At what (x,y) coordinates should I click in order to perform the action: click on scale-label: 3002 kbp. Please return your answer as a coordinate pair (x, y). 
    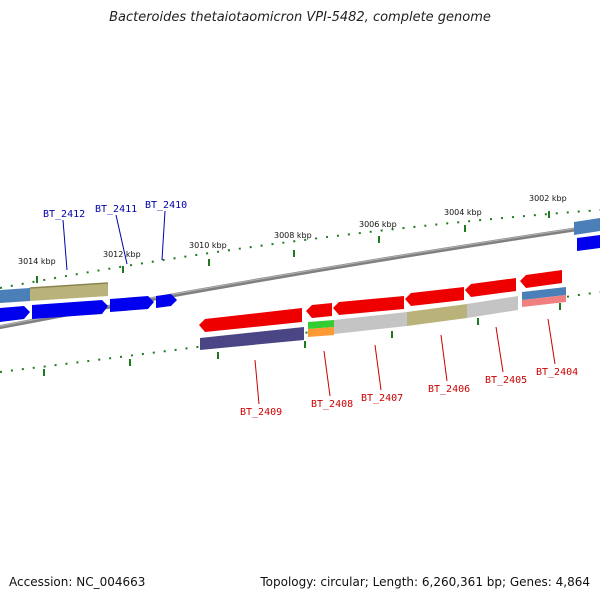
    Looking at the image, I should click on (548, 198).